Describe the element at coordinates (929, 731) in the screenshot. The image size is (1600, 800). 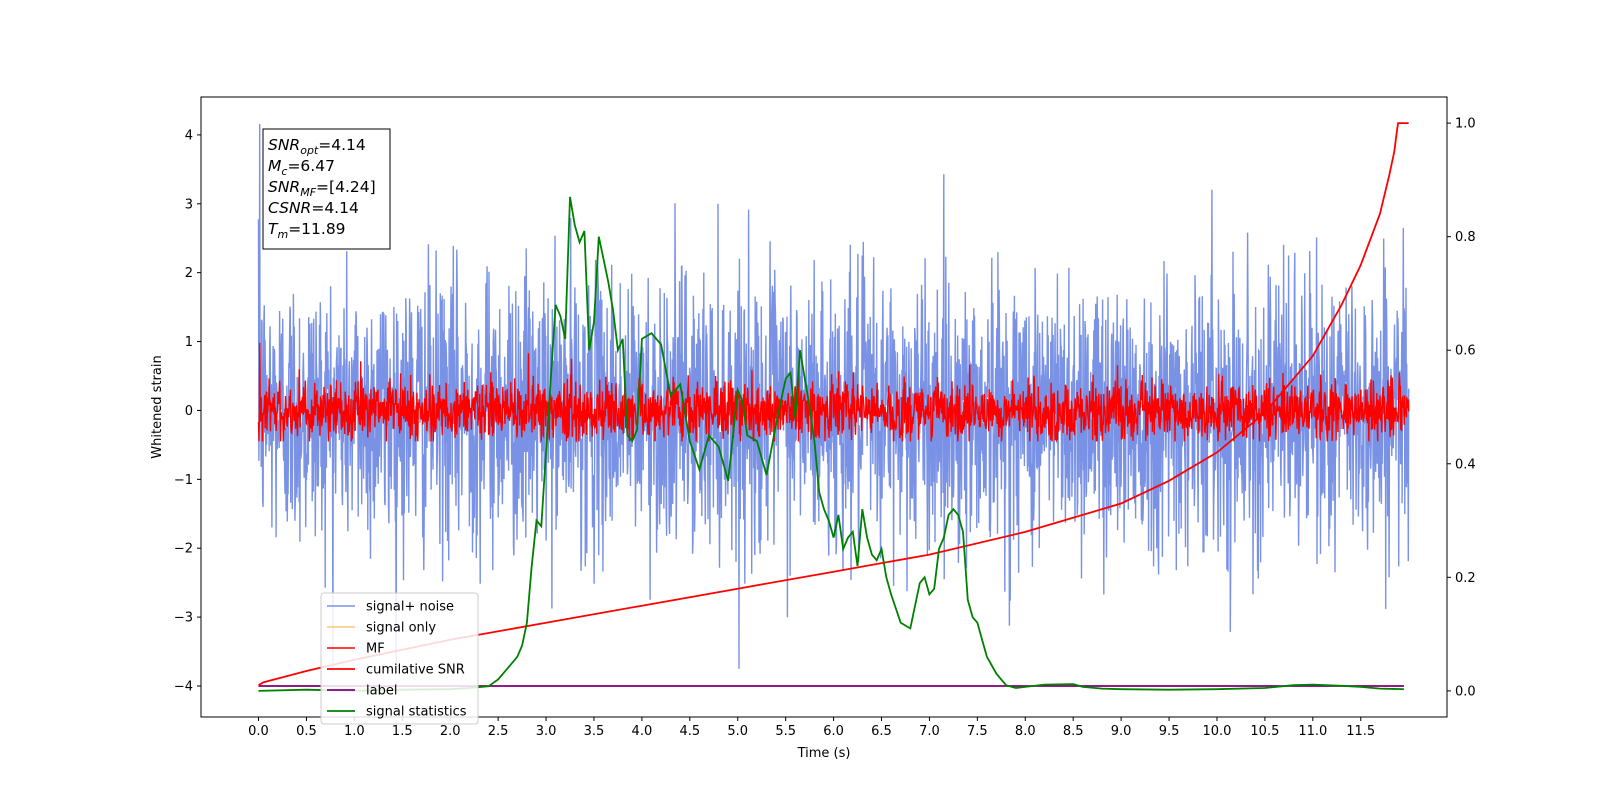
I see `x-tick-label: 7.0` at that location.